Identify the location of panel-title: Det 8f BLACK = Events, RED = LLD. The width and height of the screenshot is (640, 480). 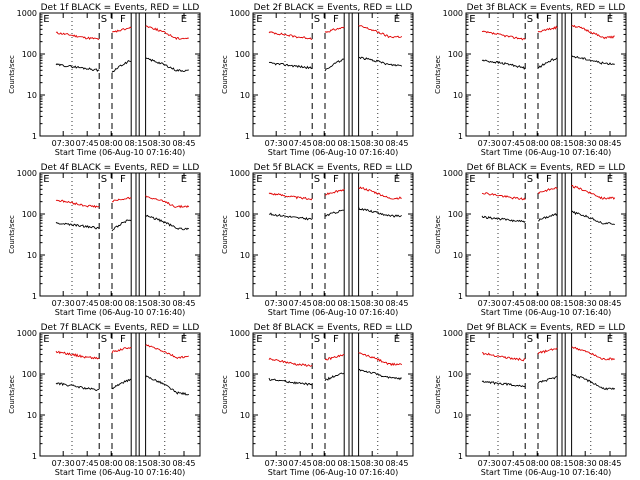
(333, 328).